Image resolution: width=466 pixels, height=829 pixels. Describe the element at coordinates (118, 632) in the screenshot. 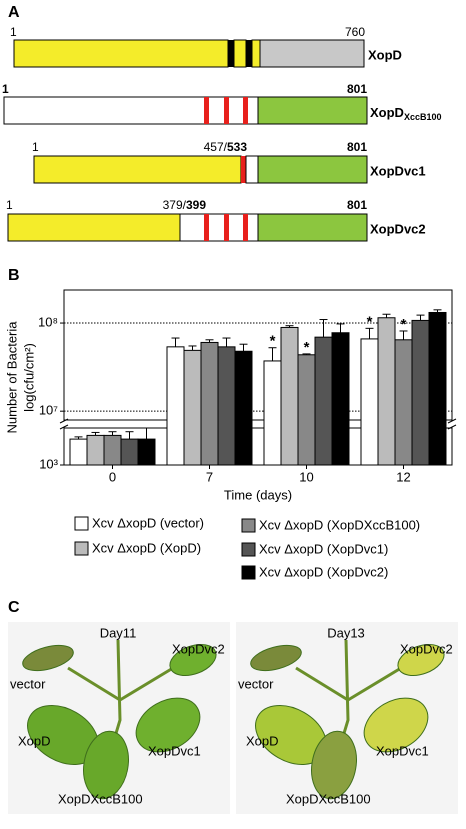

I see `day-label: Day11` at that location.